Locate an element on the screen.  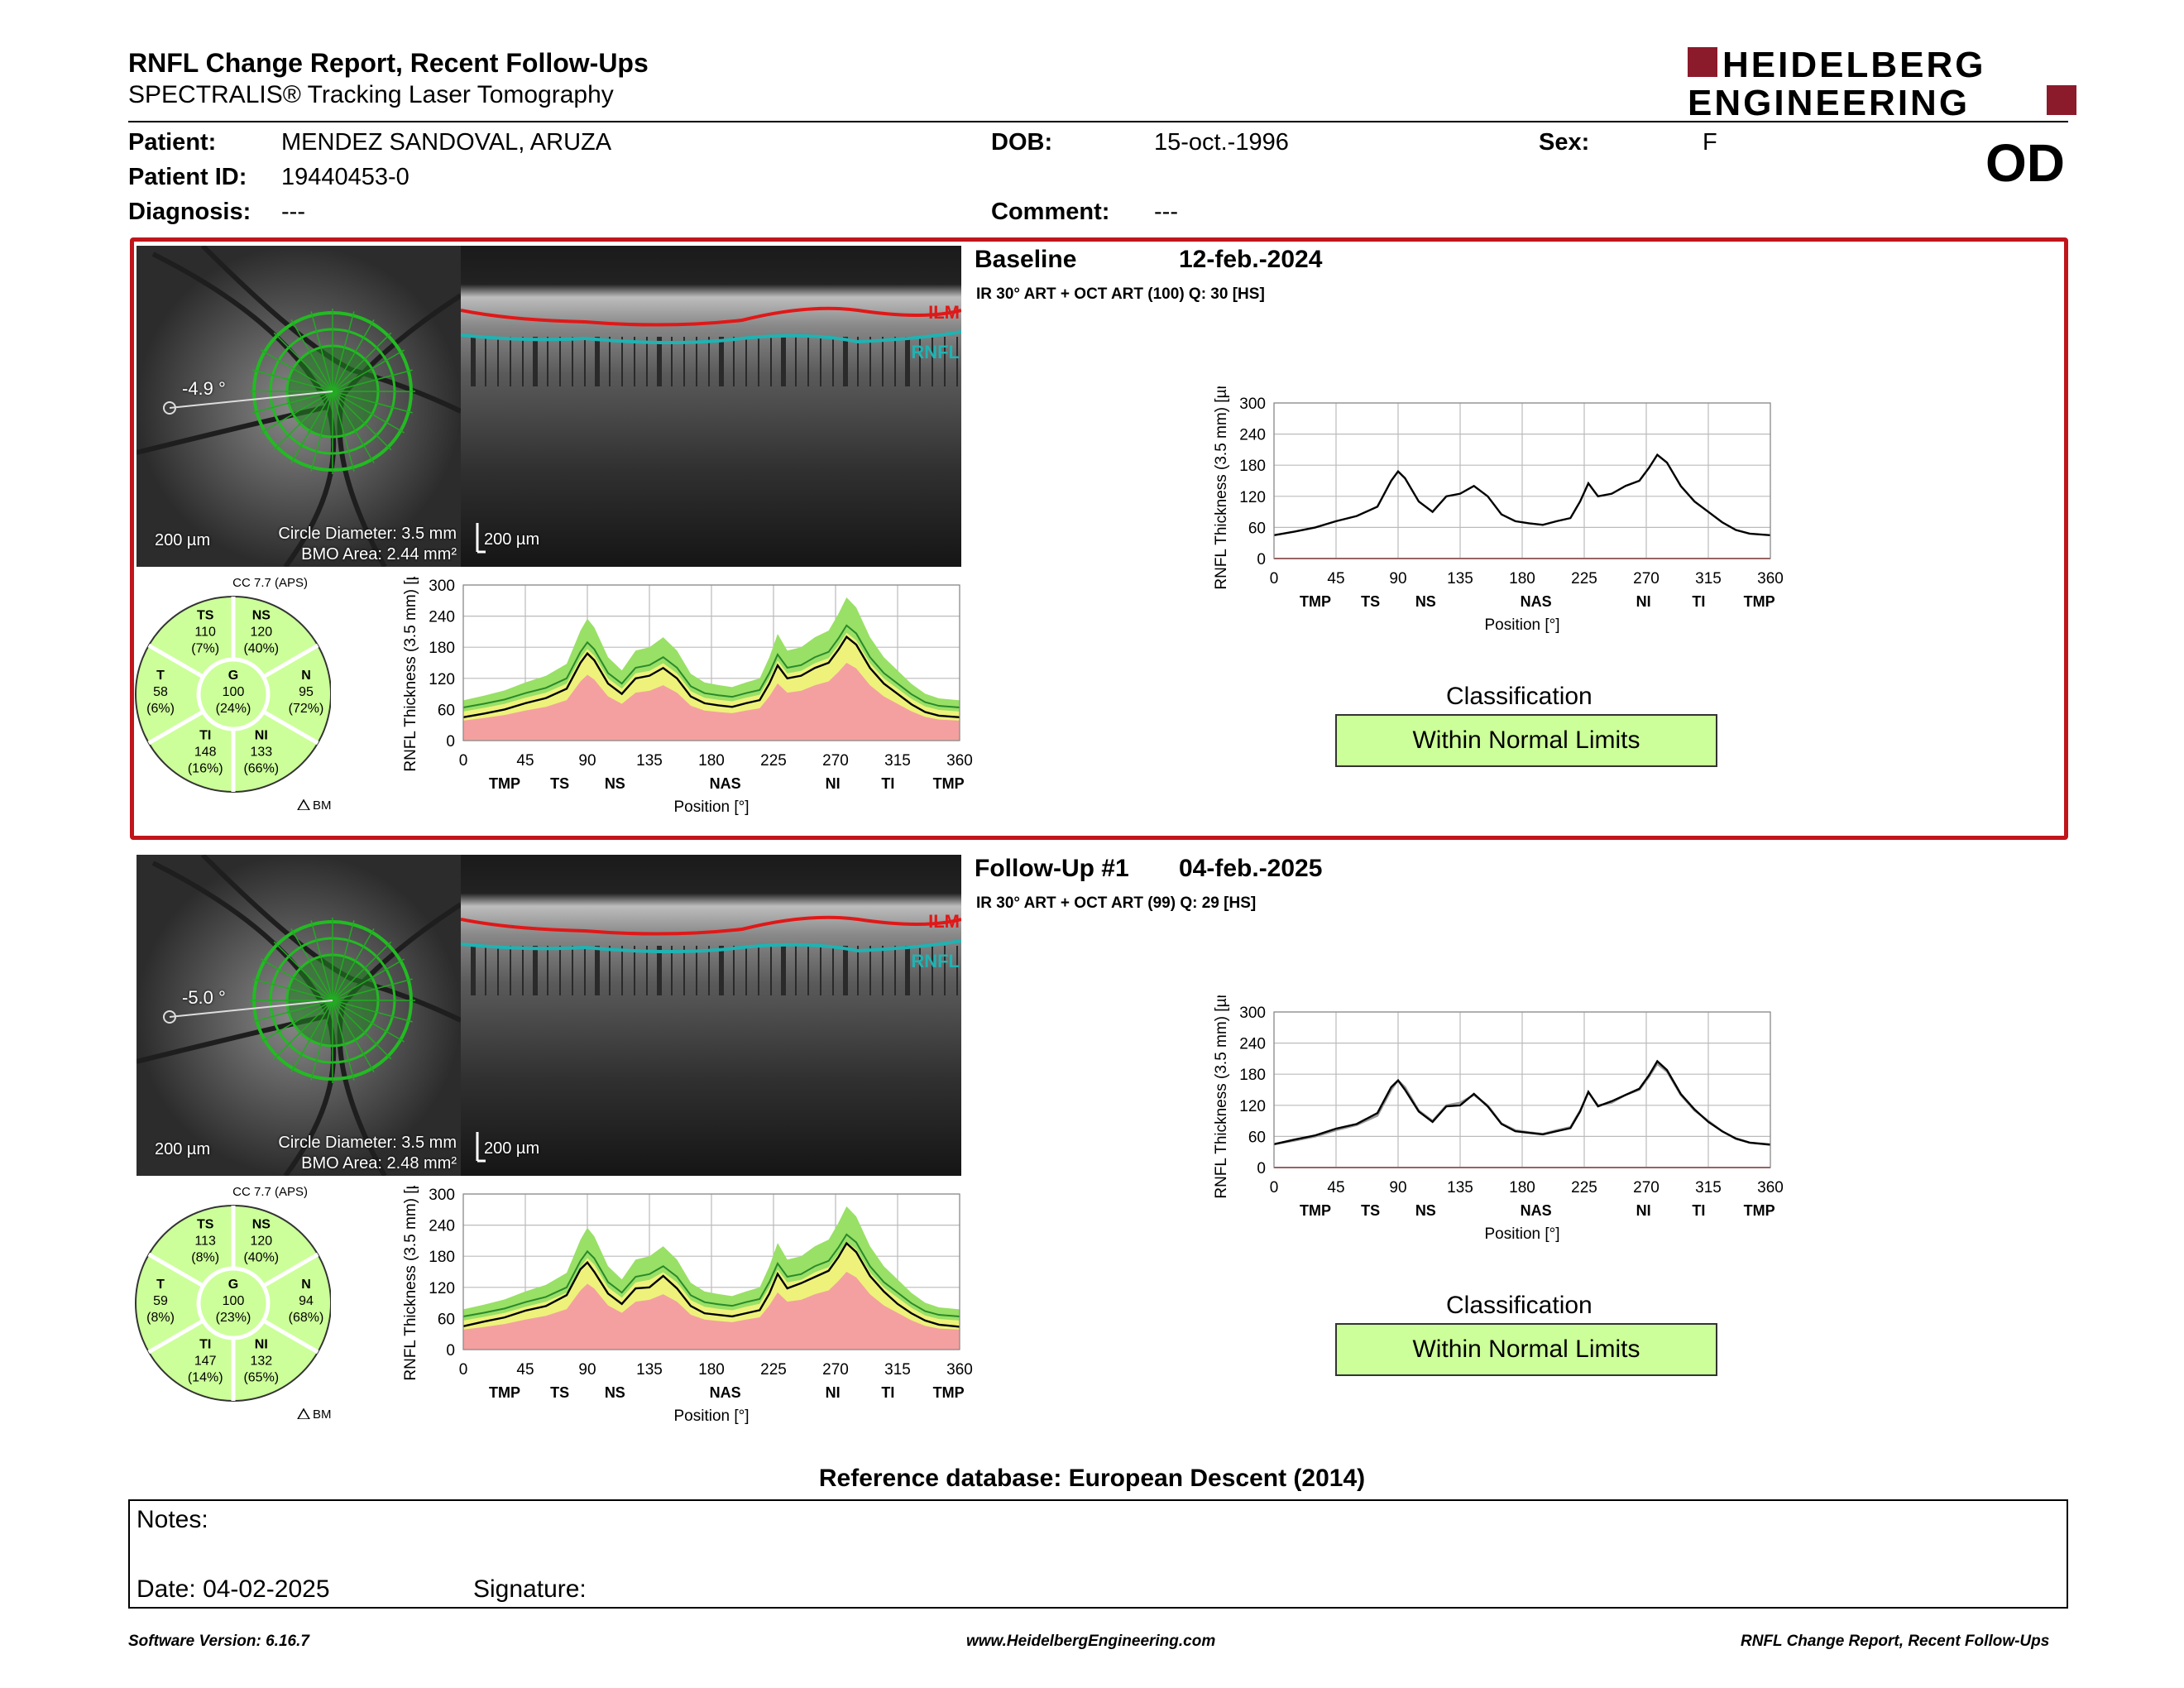
bmo-area-text: BMO Area: 2.48 mm² is located at coordinates (379, 1163).